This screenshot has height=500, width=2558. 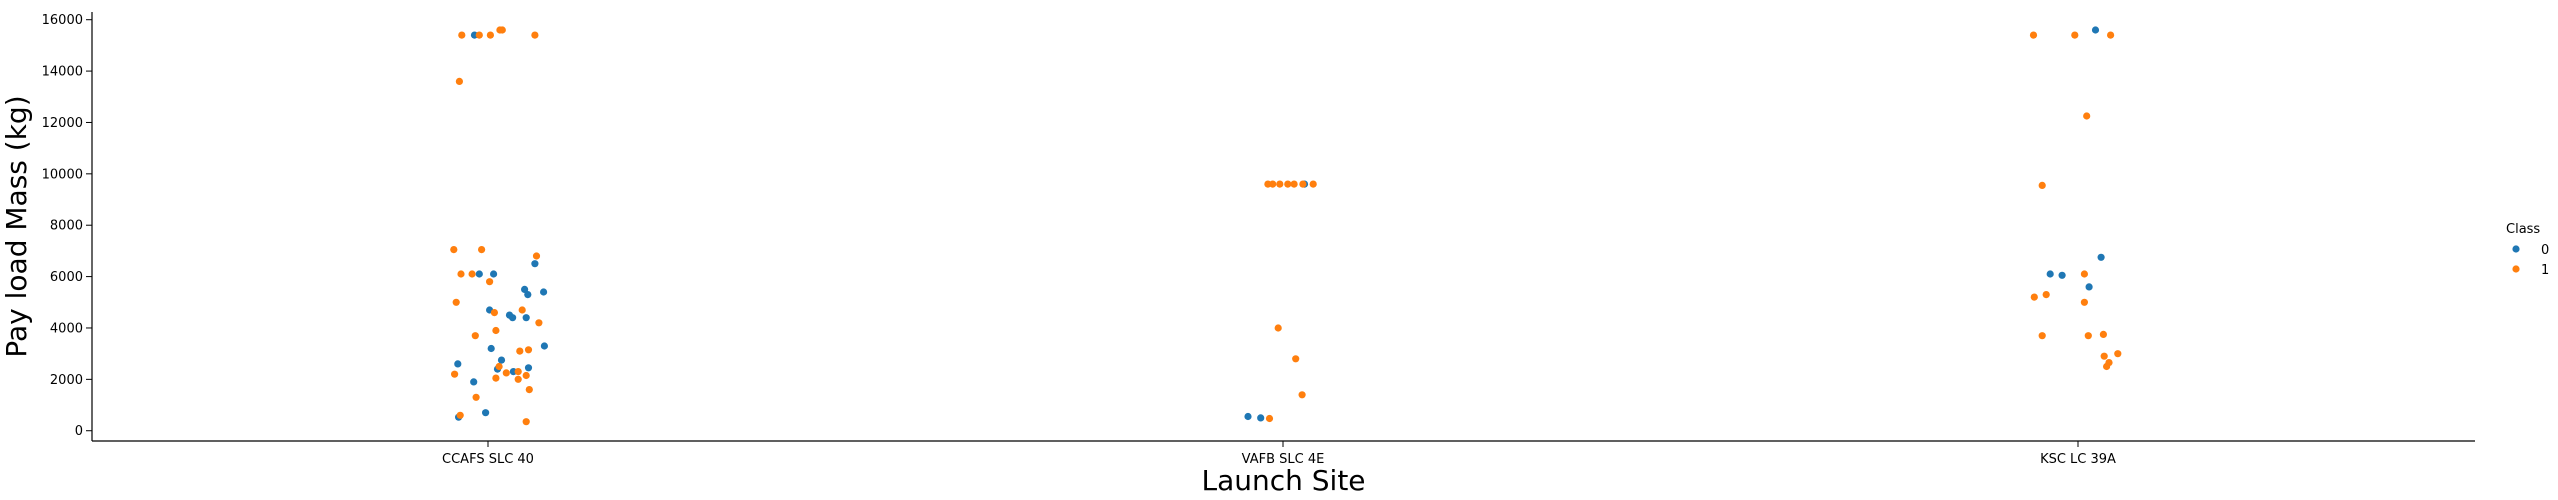 What do you see at coordinates (2545, 270) in the screenshot?
I see `legend-label-class-1: 1` at bounding box center [2545, 270].